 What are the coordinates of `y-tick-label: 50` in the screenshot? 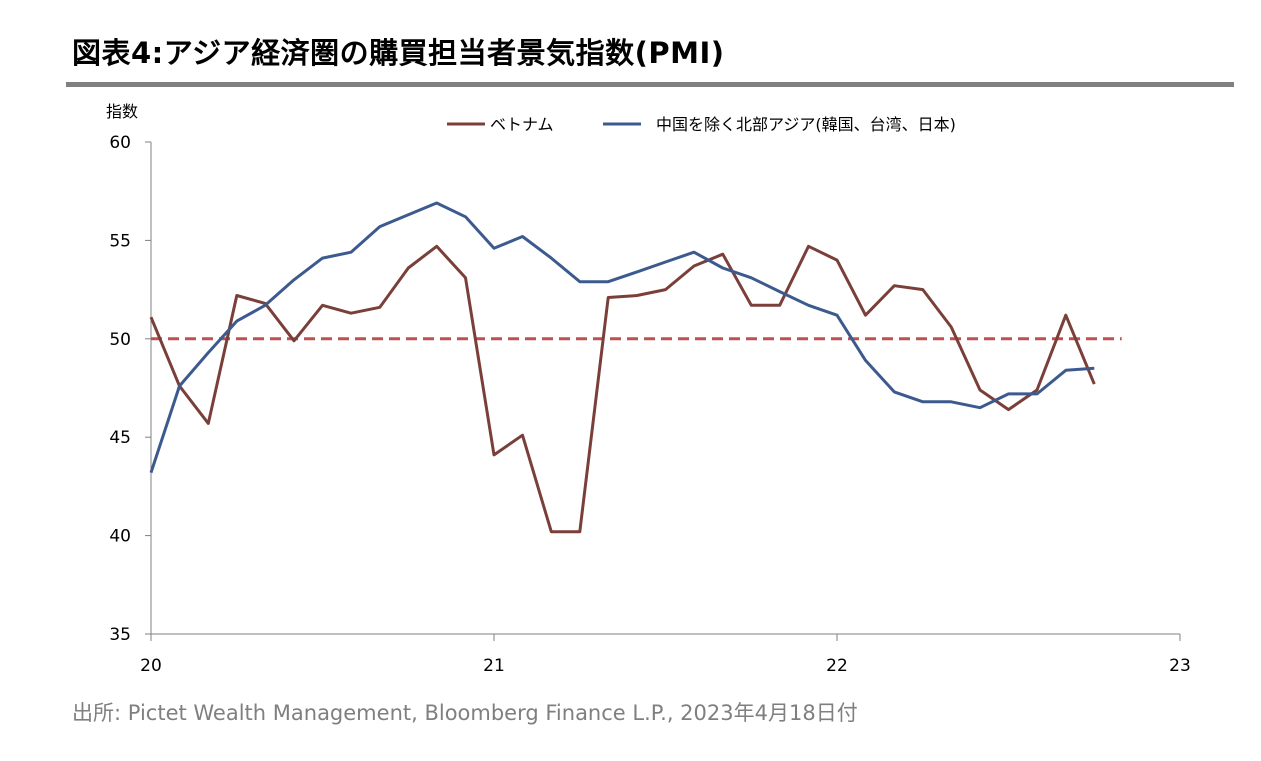 It's located at (120, 340).